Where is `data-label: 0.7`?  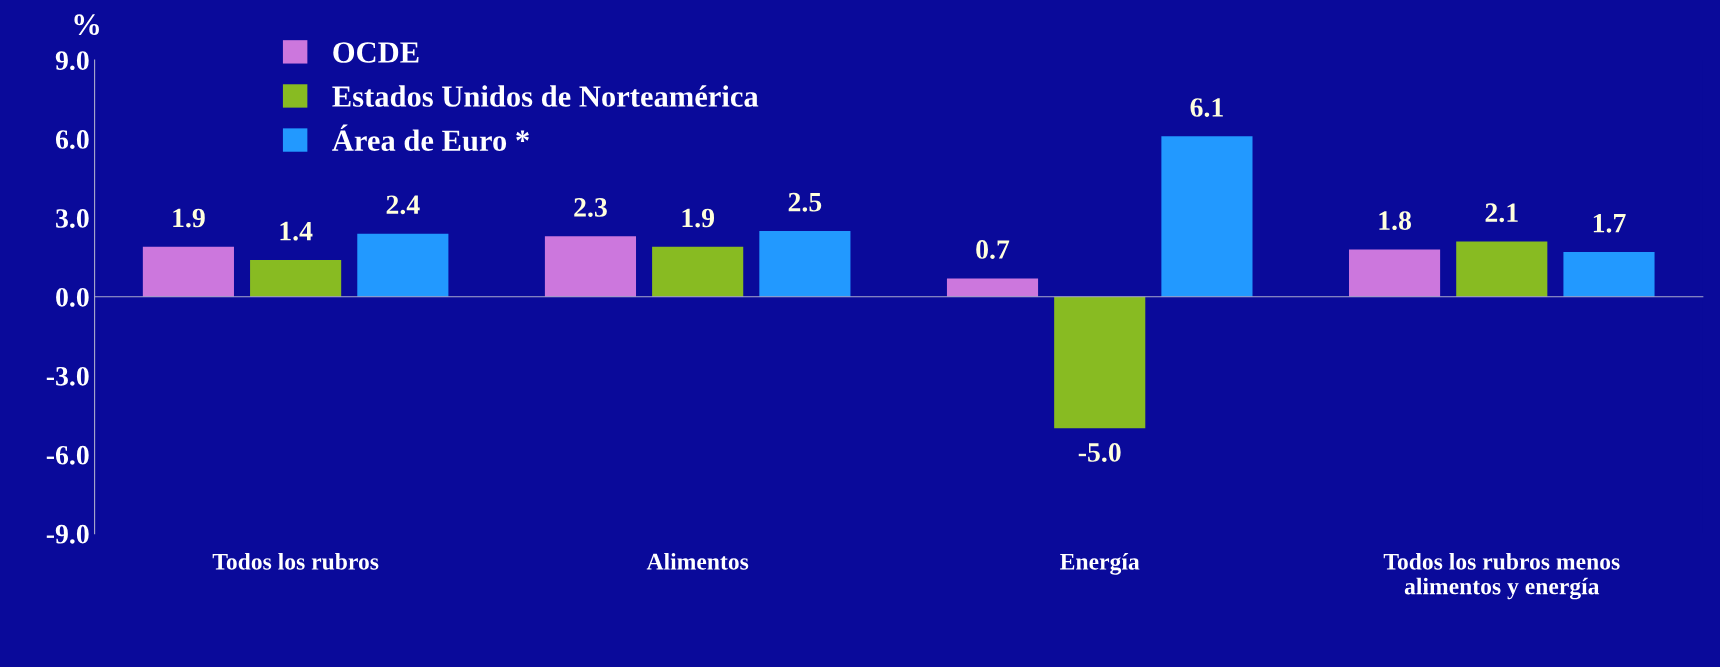
data-label: 0.7 is located at coordinates (993, 249).